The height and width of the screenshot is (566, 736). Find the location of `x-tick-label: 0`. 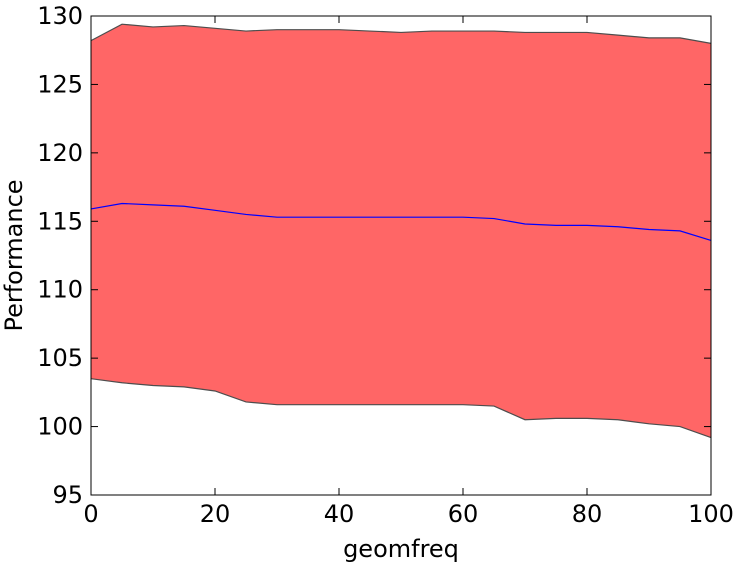

x-tick-label: 0 is located at coordinates (90, 514).